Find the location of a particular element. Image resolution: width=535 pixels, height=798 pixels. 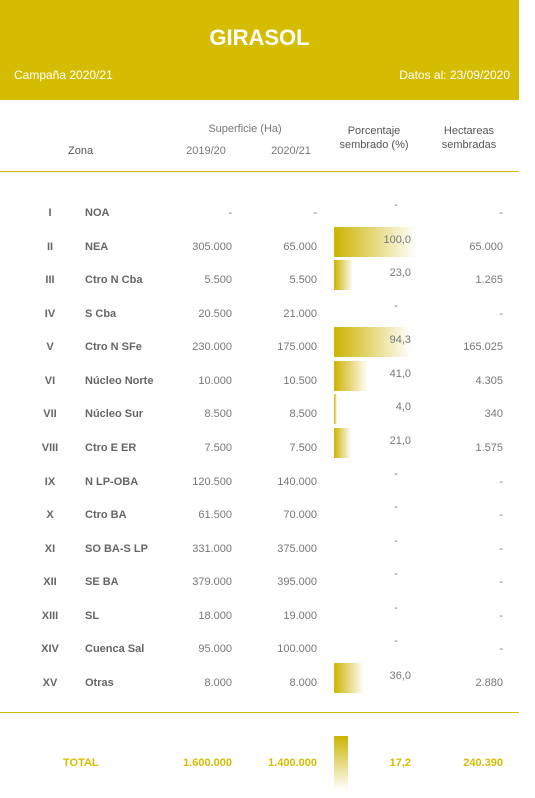

date: Datos al: 23/09/2020 is located at coordinates (454, 75).